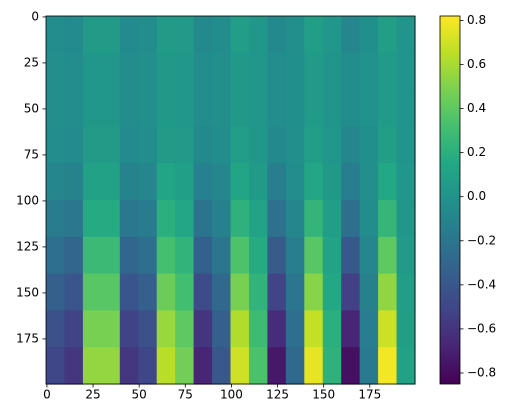 This screenshot has width=512, height=417. I want to click on y-tick-label: 100, so click(27, 200).